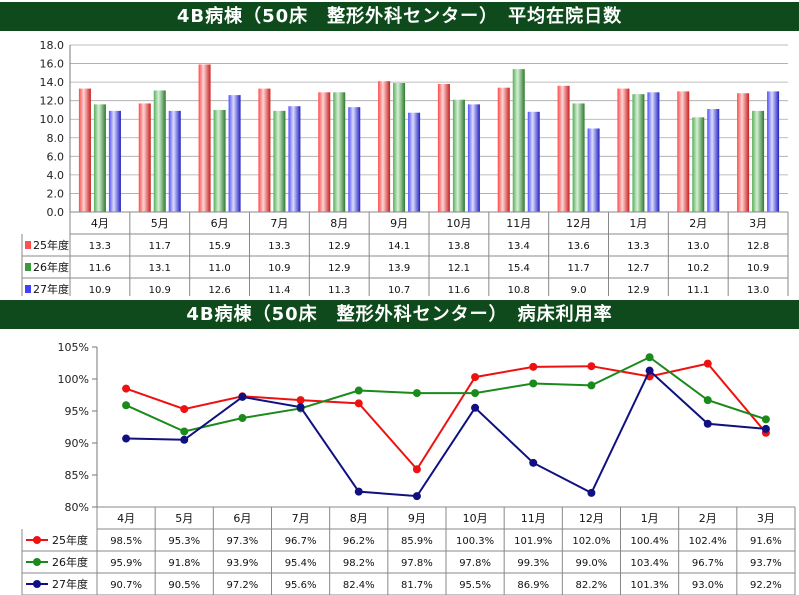 The image size is (799, 595). Describe the element at coordinates (219, 246) in the screenshot. I see `data-label: 15.9` at that location.